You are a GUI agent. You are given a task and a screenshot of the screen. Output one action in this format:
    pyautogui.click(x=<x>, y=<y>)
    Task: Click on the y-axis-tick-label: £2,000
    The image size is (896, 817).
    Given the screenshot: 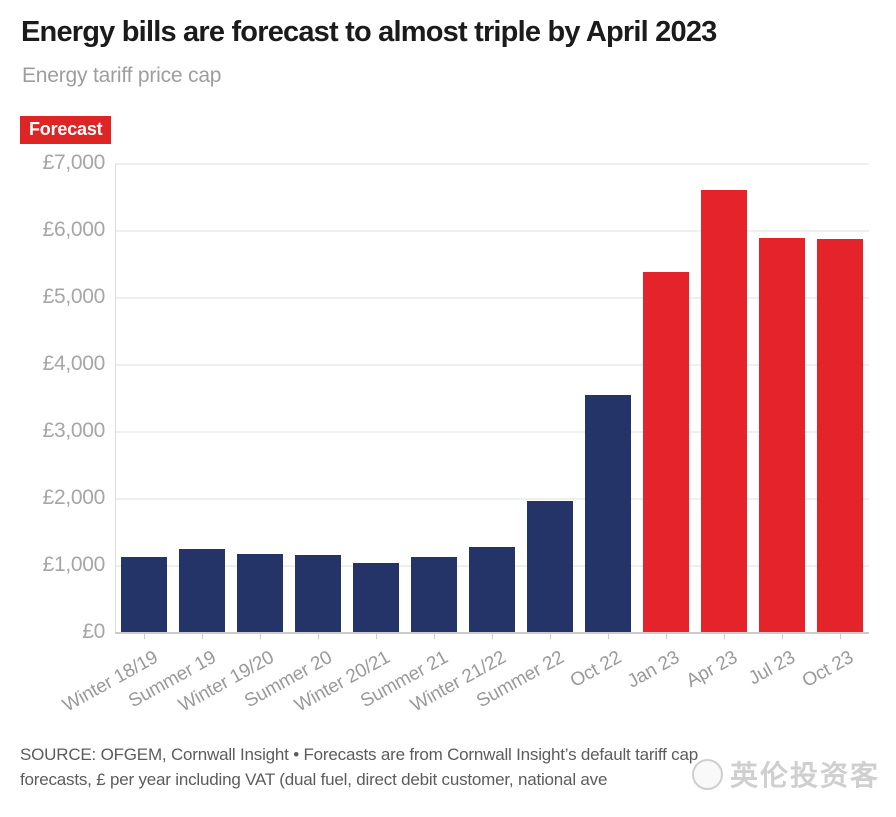 What is the action you would take?
    pyautogui.click(x=74, y=497)
    